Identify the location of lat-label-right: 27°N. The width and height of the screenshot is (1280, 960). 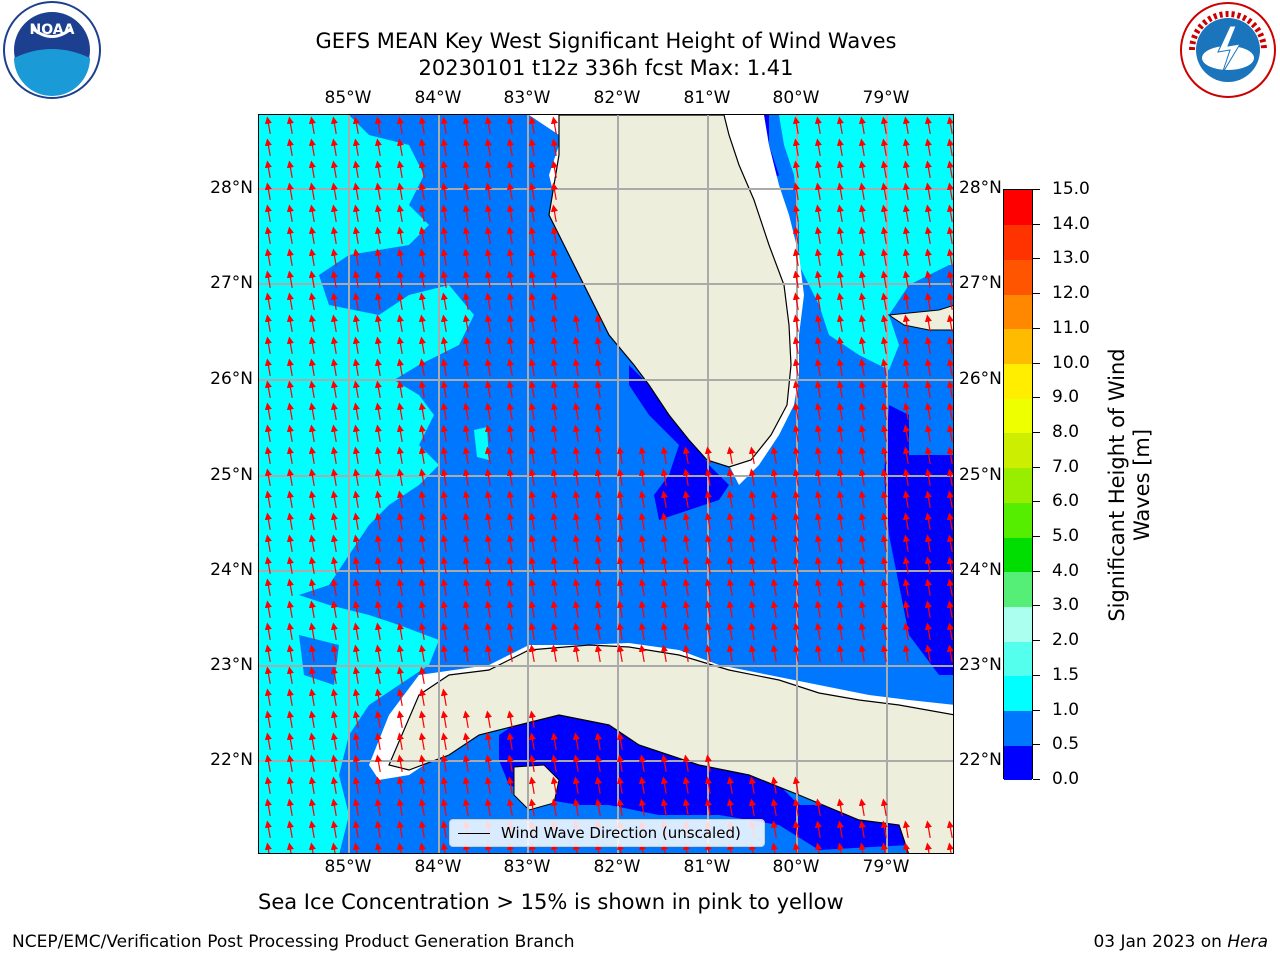
(980, 283).